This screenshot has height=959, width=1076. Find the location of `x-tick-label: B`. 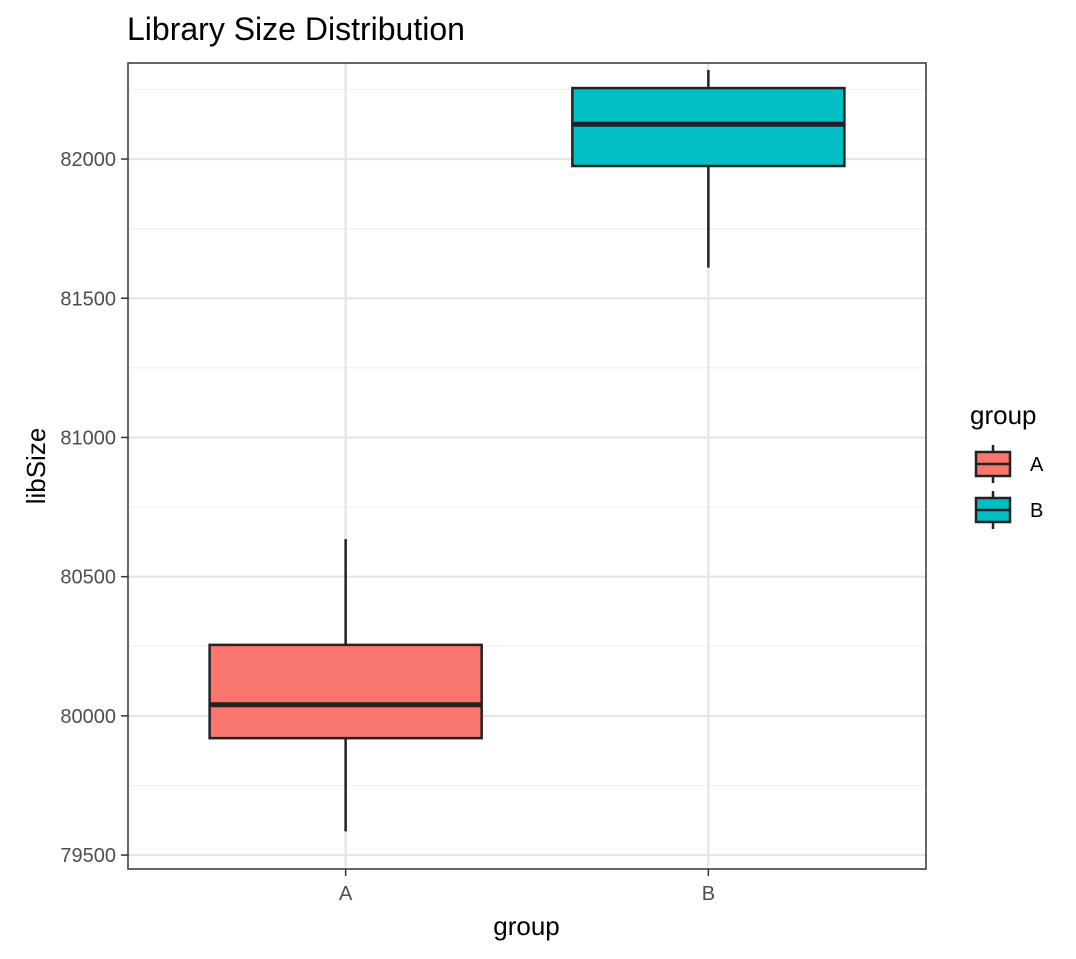

x-tick-label: B is located at coordinates (708, 894).